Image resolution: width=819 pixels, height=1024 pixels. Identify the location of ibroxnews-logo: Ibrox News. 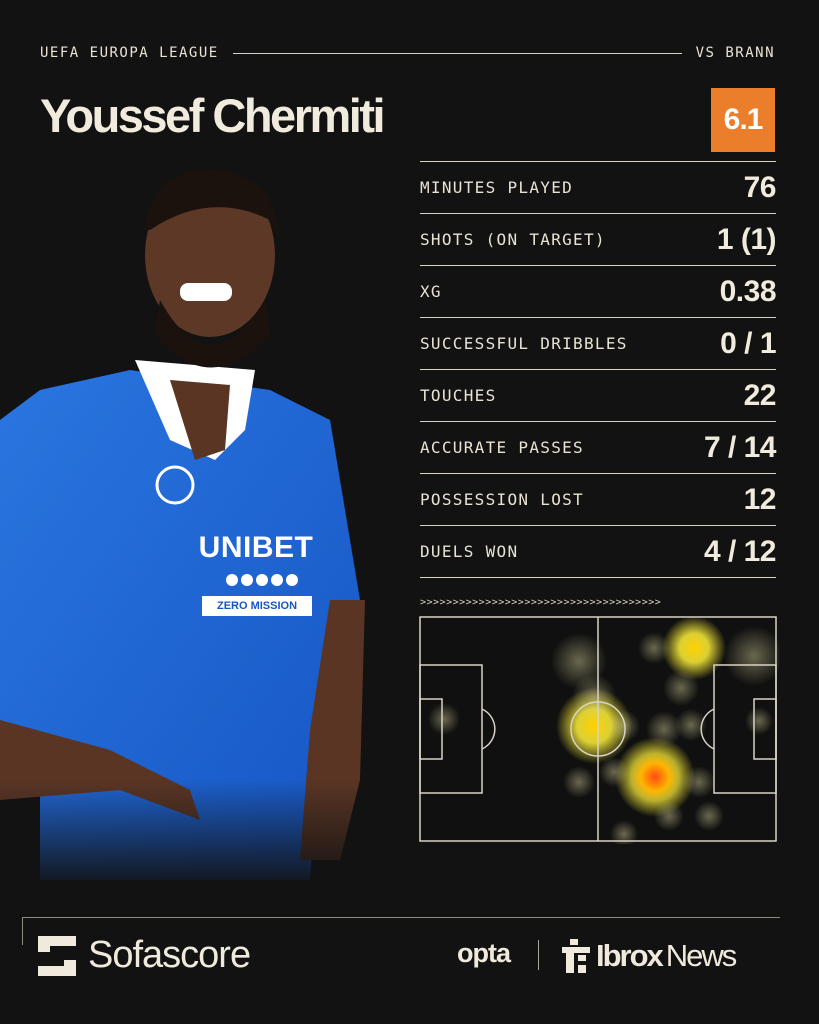
(650, 956).